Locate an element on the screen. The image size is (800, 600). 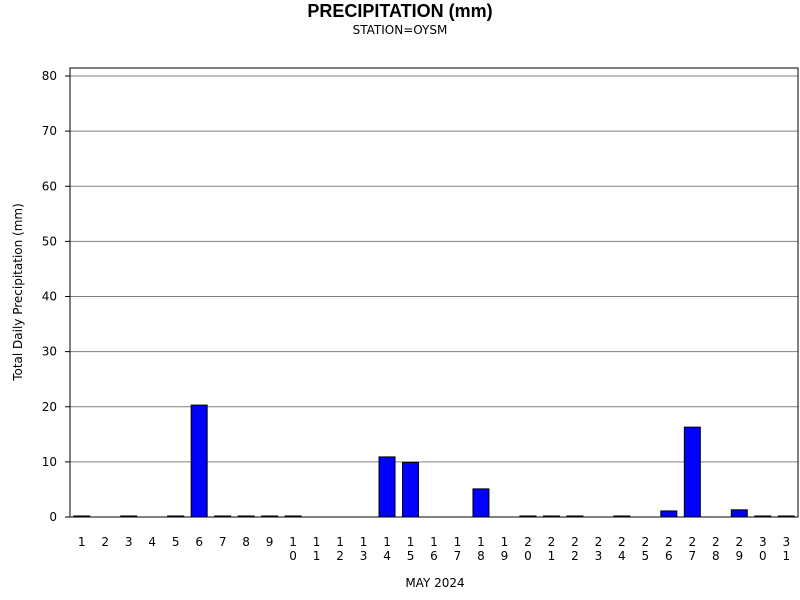
x-tick-label: 9 is located at coordinates (270, 542).